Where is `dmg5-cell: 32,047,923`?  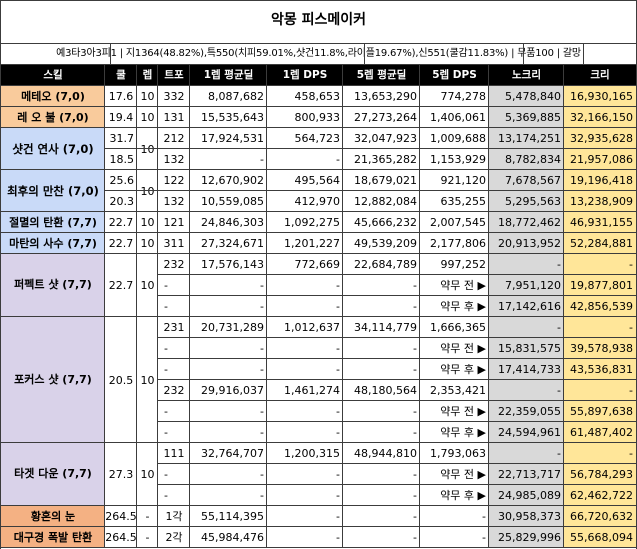 dmg5-cell: 32,047,923 is located at coordinates (385, 138).